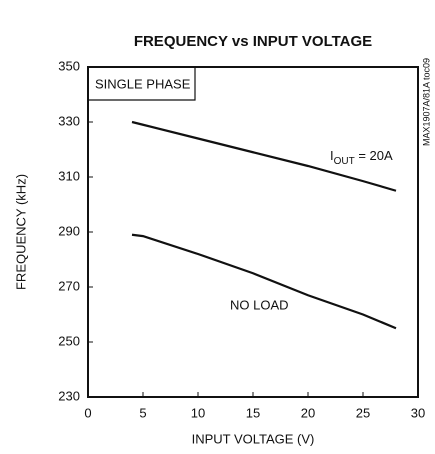 The height and width of the screenshot is (454, 435). What do you see at coordinates (344, 161) in the screenshot?
I see `label-sub: OUT` at bounding box center [344, 161].